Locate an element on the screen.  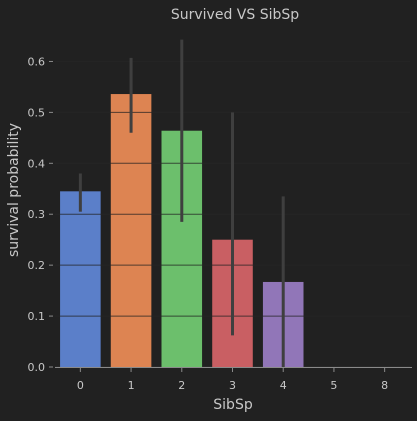
y-tick-label: 0.5 is located at coordinates (37, 112).